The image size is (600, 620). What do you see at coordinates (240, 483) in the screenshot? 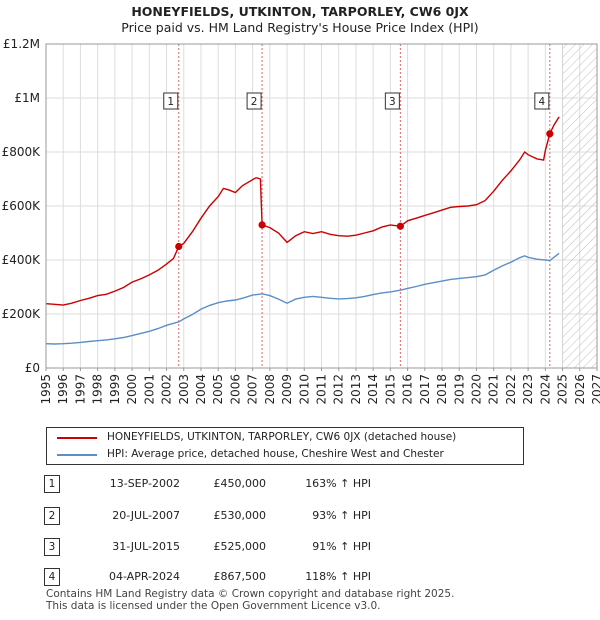
I see `sale-price: £450,000` at bounding box center [240, 483].